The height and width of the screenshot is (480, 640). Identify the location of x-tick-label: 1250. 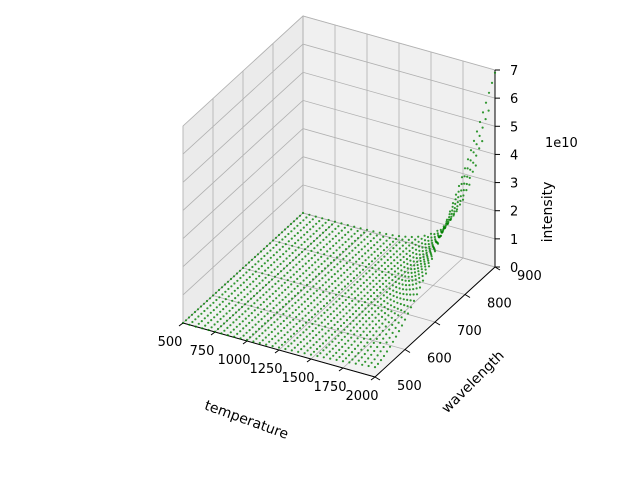
(265, 369).